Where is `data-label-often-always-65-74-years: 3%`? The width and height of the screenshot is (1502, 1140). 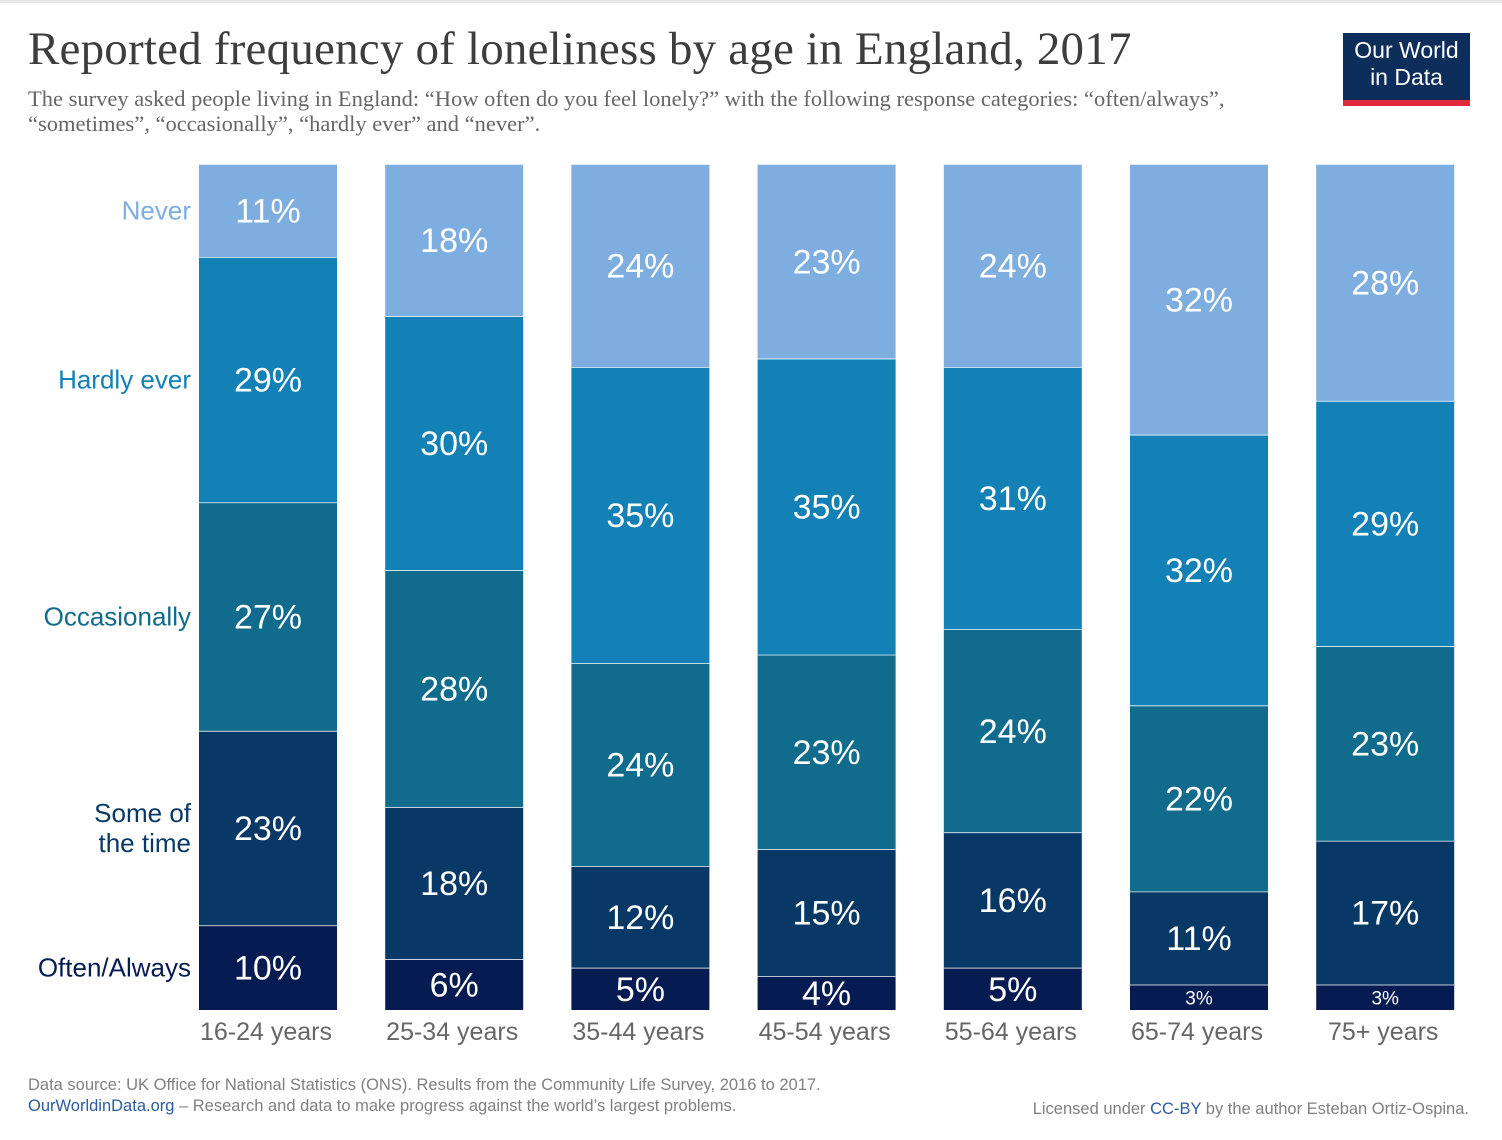
data-label-often-always-65-74-years: 3% is located at coordinates (1199, 998).